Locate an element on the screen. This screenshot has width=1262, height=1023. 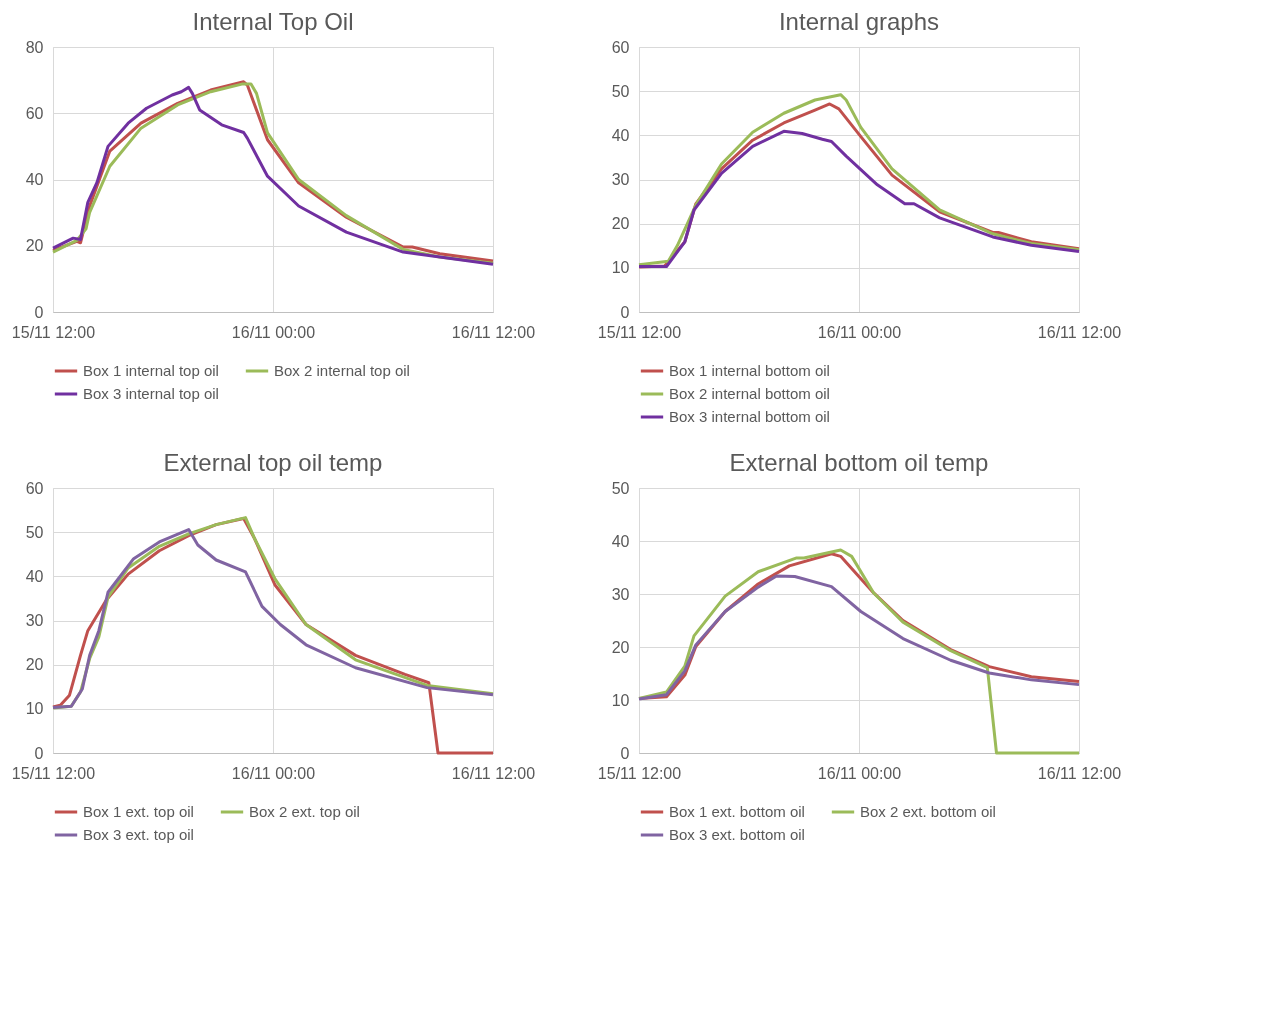
legend-label: Box 1 ext. top oil is located at coordinates (138, 811).